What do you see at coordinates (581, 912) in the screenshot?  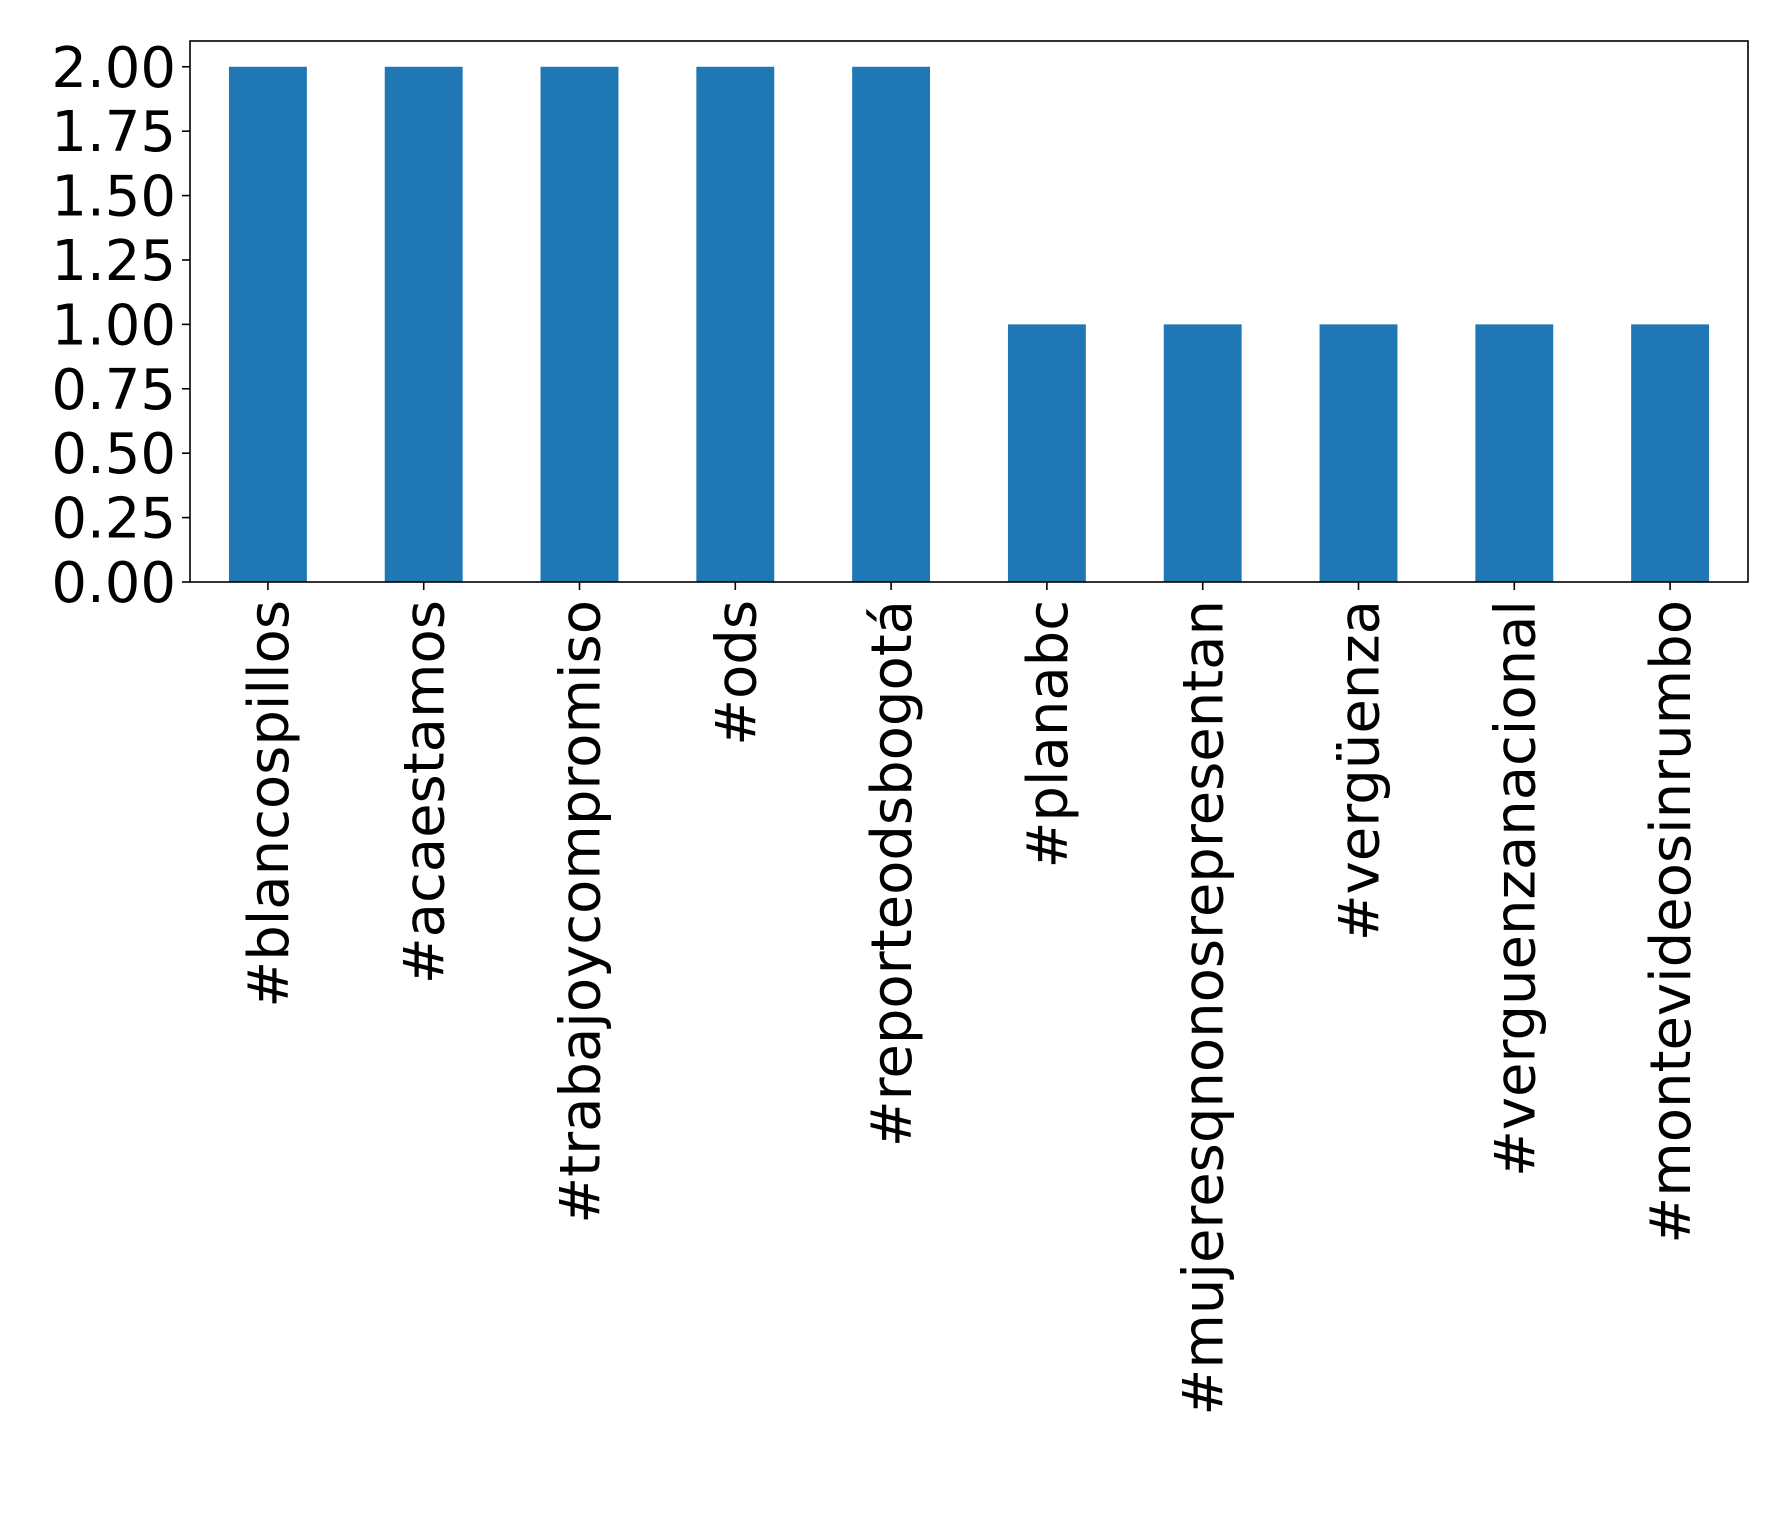 I see `x-tick-label-2: #trabajoycompromiso` at bounding box center [581, 912].